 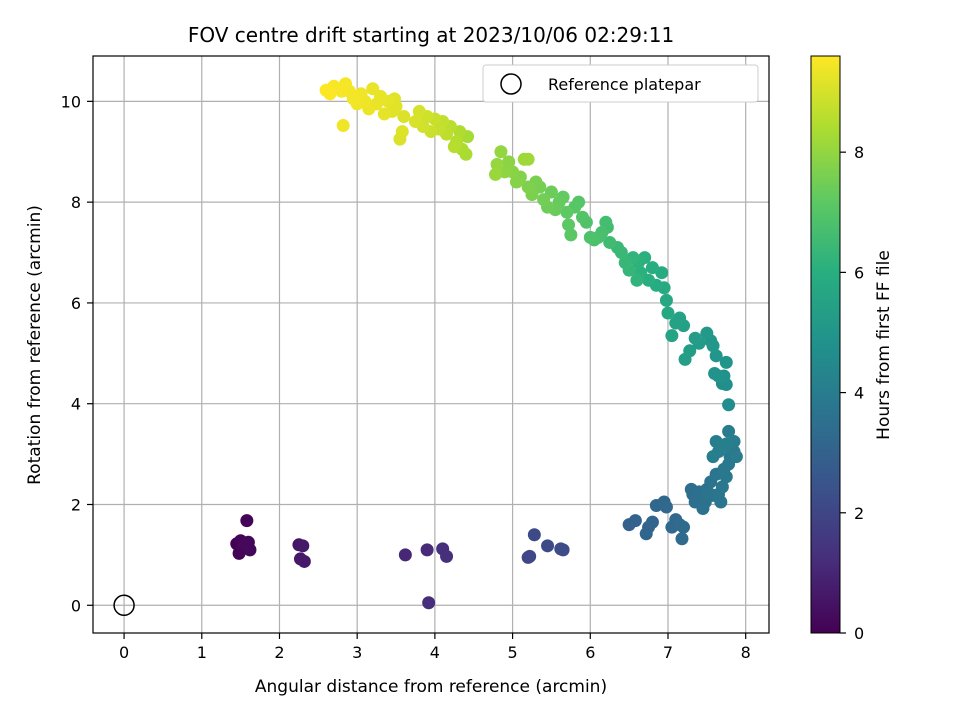 I want to click on y-tick-label: 4, so click(x=76, y=404).